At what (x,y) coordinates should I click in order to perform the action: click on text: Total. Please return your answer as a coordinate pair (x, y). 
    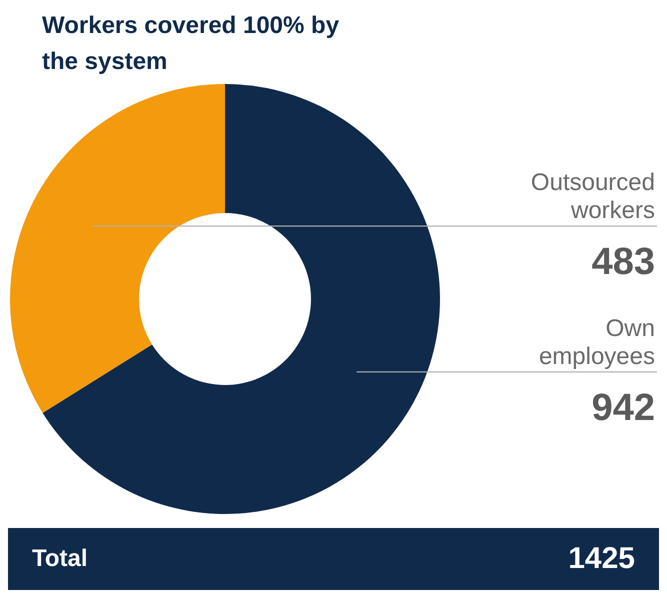
    Looking at the image, I should click on (60, 559).